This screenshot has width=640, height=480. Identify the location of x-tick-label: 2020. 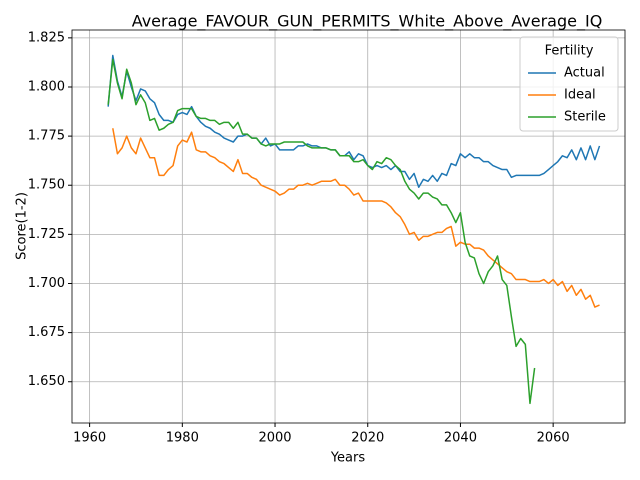
(367, 438).